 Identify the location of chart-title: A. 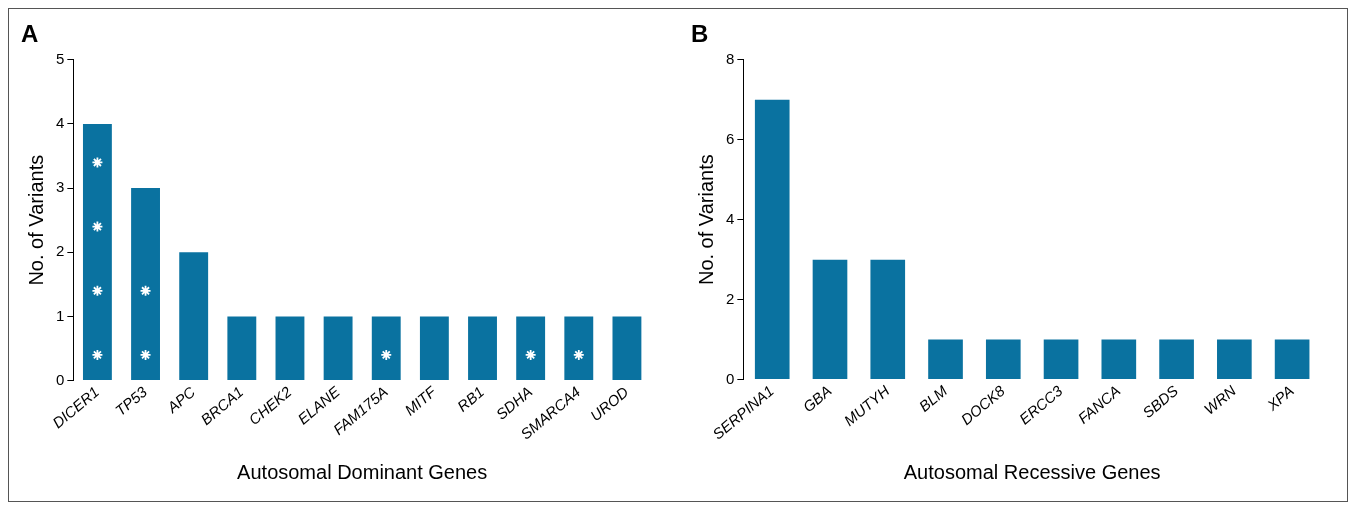
(30, 34).